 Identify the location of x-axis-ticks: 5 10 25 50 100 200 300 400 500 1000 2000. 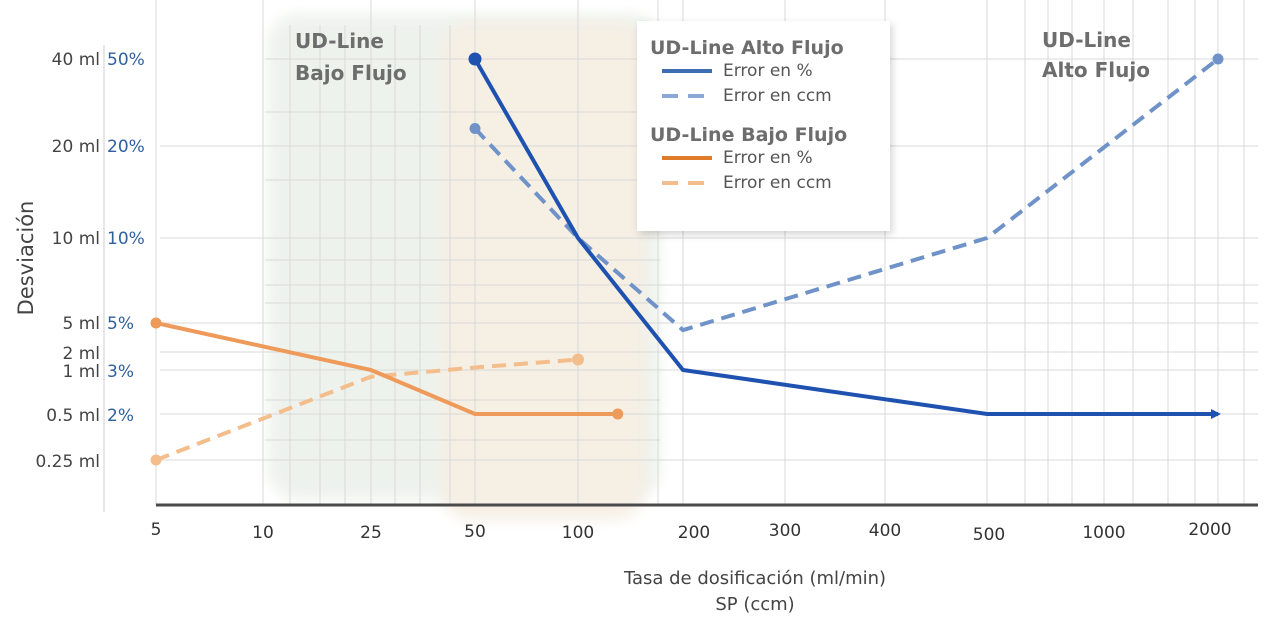
(691, 532).